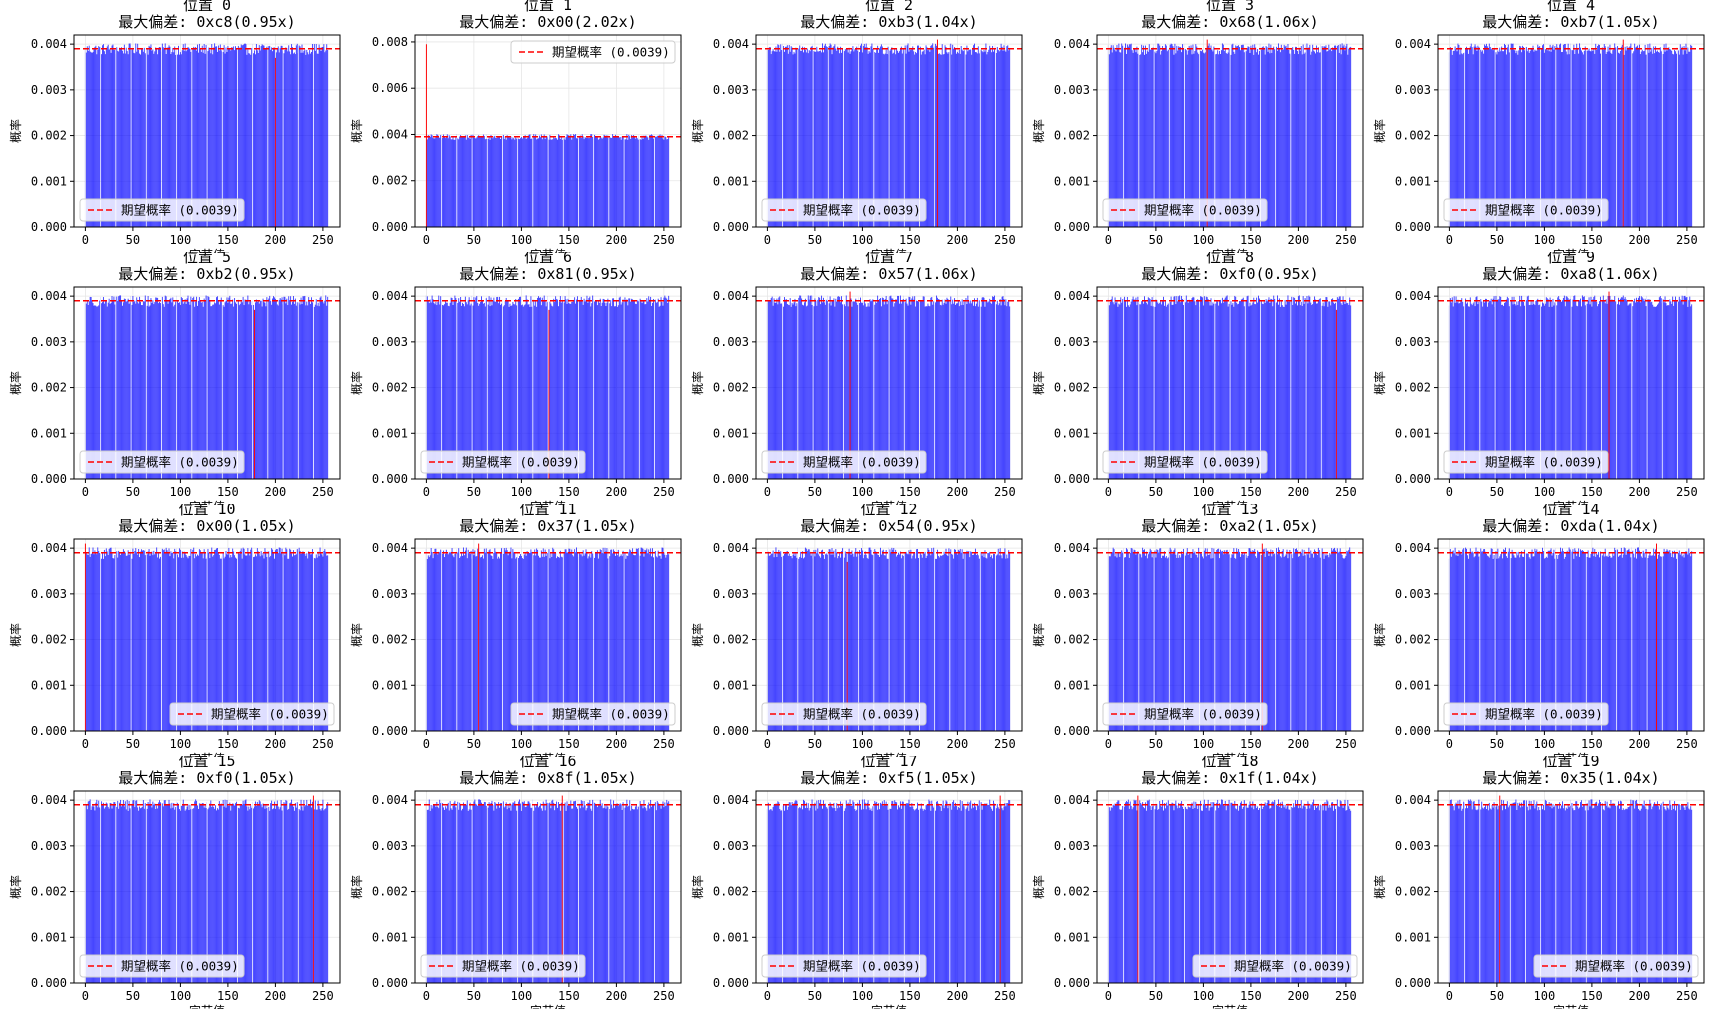 The width and height of the screenshot is (1709, 1013). Describe the element at coordinates (474, 492) in the screenshot. I see `x-tick-label: 50` at that location.